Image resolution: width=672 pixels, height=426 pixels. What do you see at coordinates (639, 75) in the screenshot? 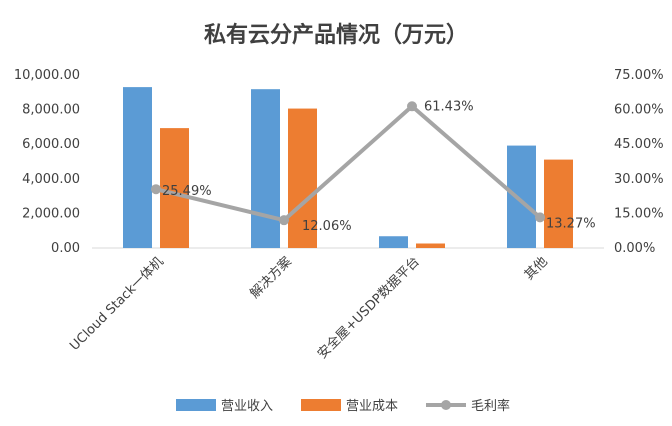
I see `y-right-tick-label: 75.00%` at bounding box center [639, 75].